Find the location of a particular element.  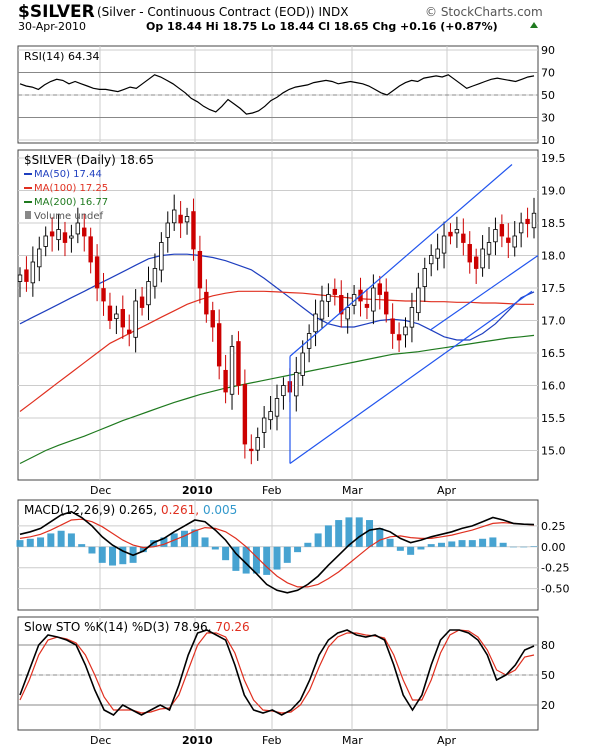

macd-tick-label: 0.00 is located at coordinates (553, 547).